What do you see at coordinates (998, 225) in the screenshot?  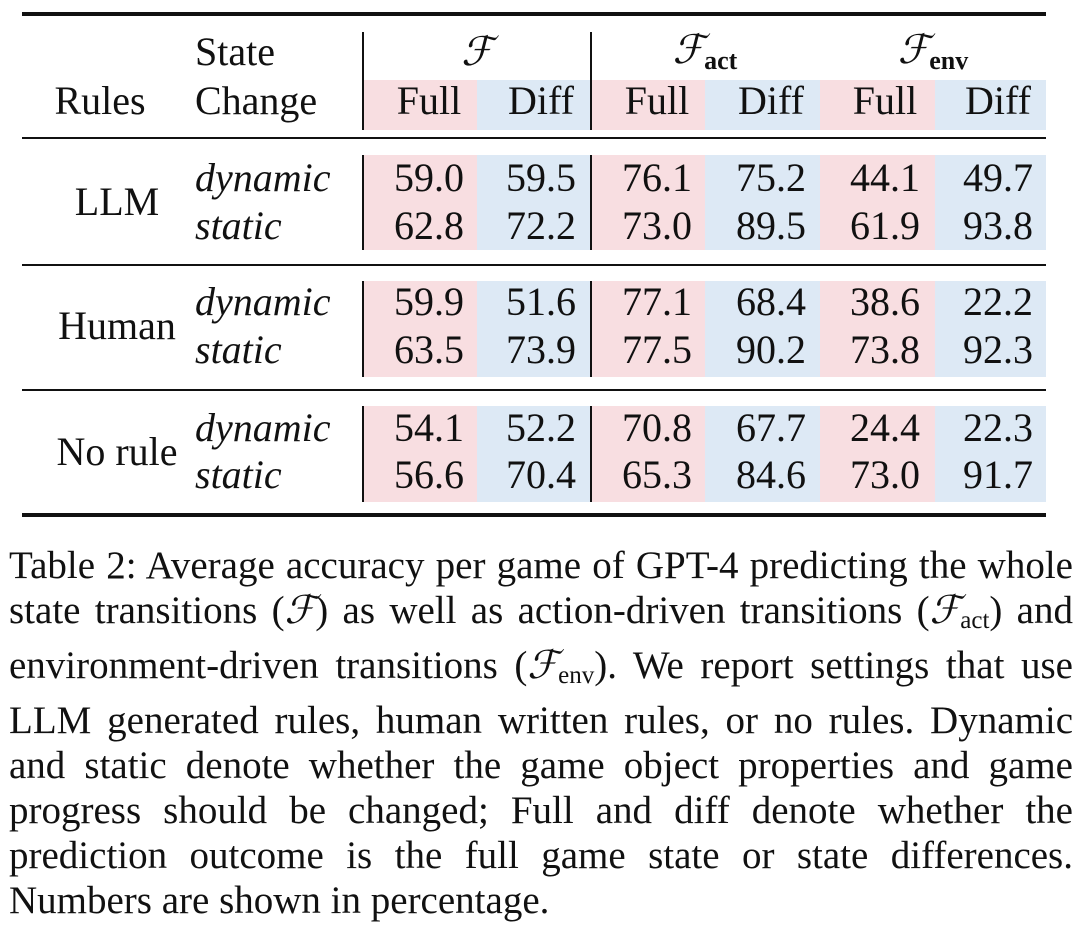 I see `cell-value: 93.8` at bounding box center [998, 225].